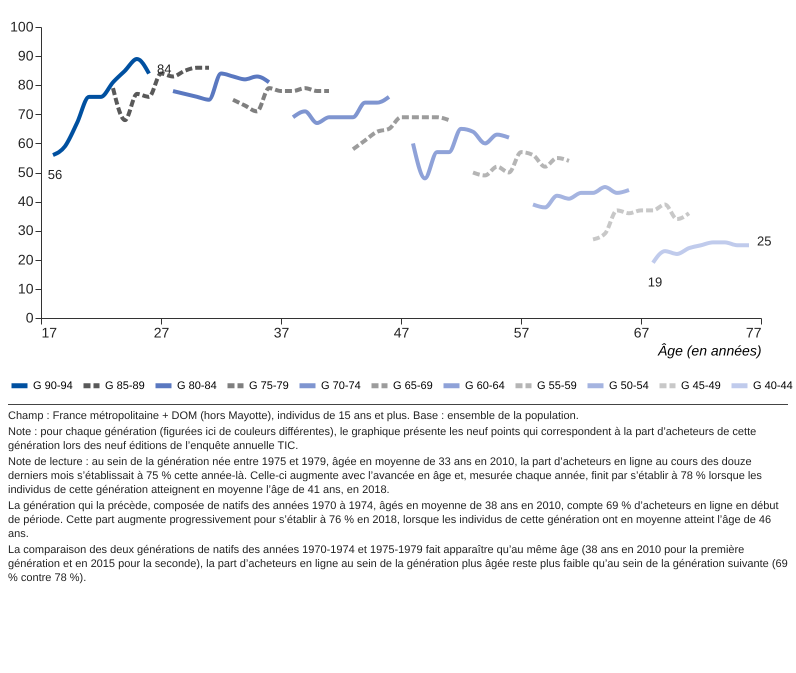 The image size is (796, 673). Describe the element at coordinates (385, 476) in the screenshot. I see `text: Note de lecture : au sein de la génération née entre 1975 et 1979, âgée en moyenne de 33 ans en 2010, la part d’acheteurs en ligne au cours des douze derniers mois s’établissait à 75 % cette année-là. Celle-ci augmente avec l’avancée en âge et, mesurée chaque année, finit par s’établir à 78 % lorsque les individus de cette génération atteignent en moyenne l’âge de 41 ans, en 2018.` at that location.